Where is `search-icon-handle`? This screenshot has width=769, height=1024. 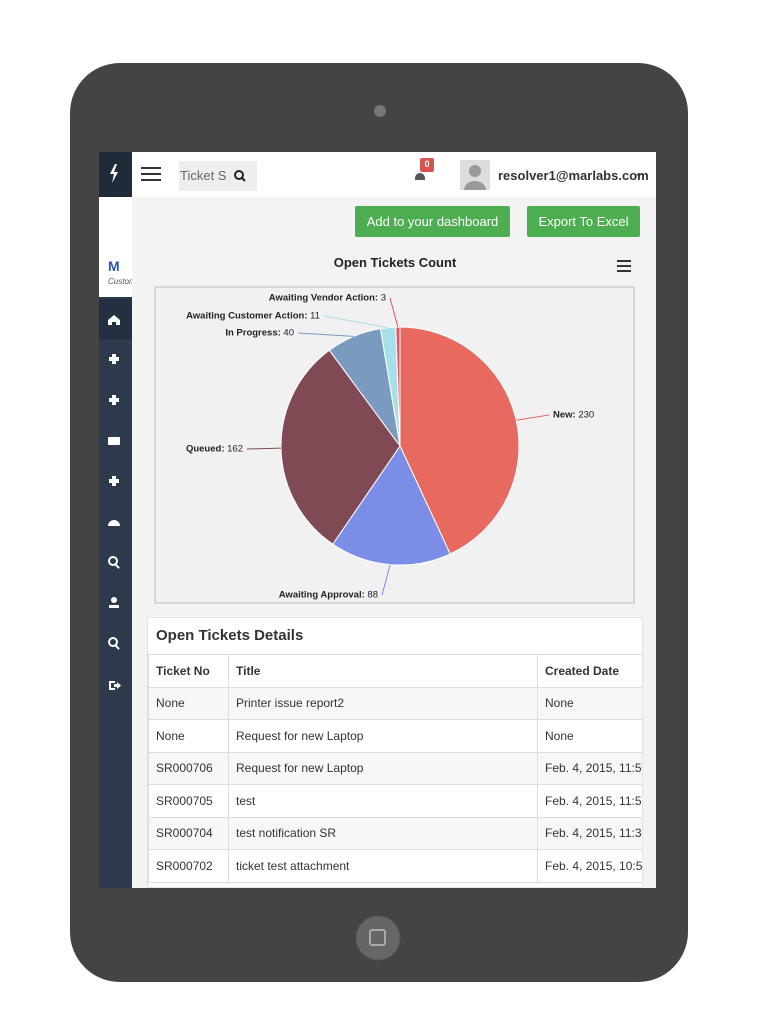
search-icon-handle is located at coordinates (243, 179).